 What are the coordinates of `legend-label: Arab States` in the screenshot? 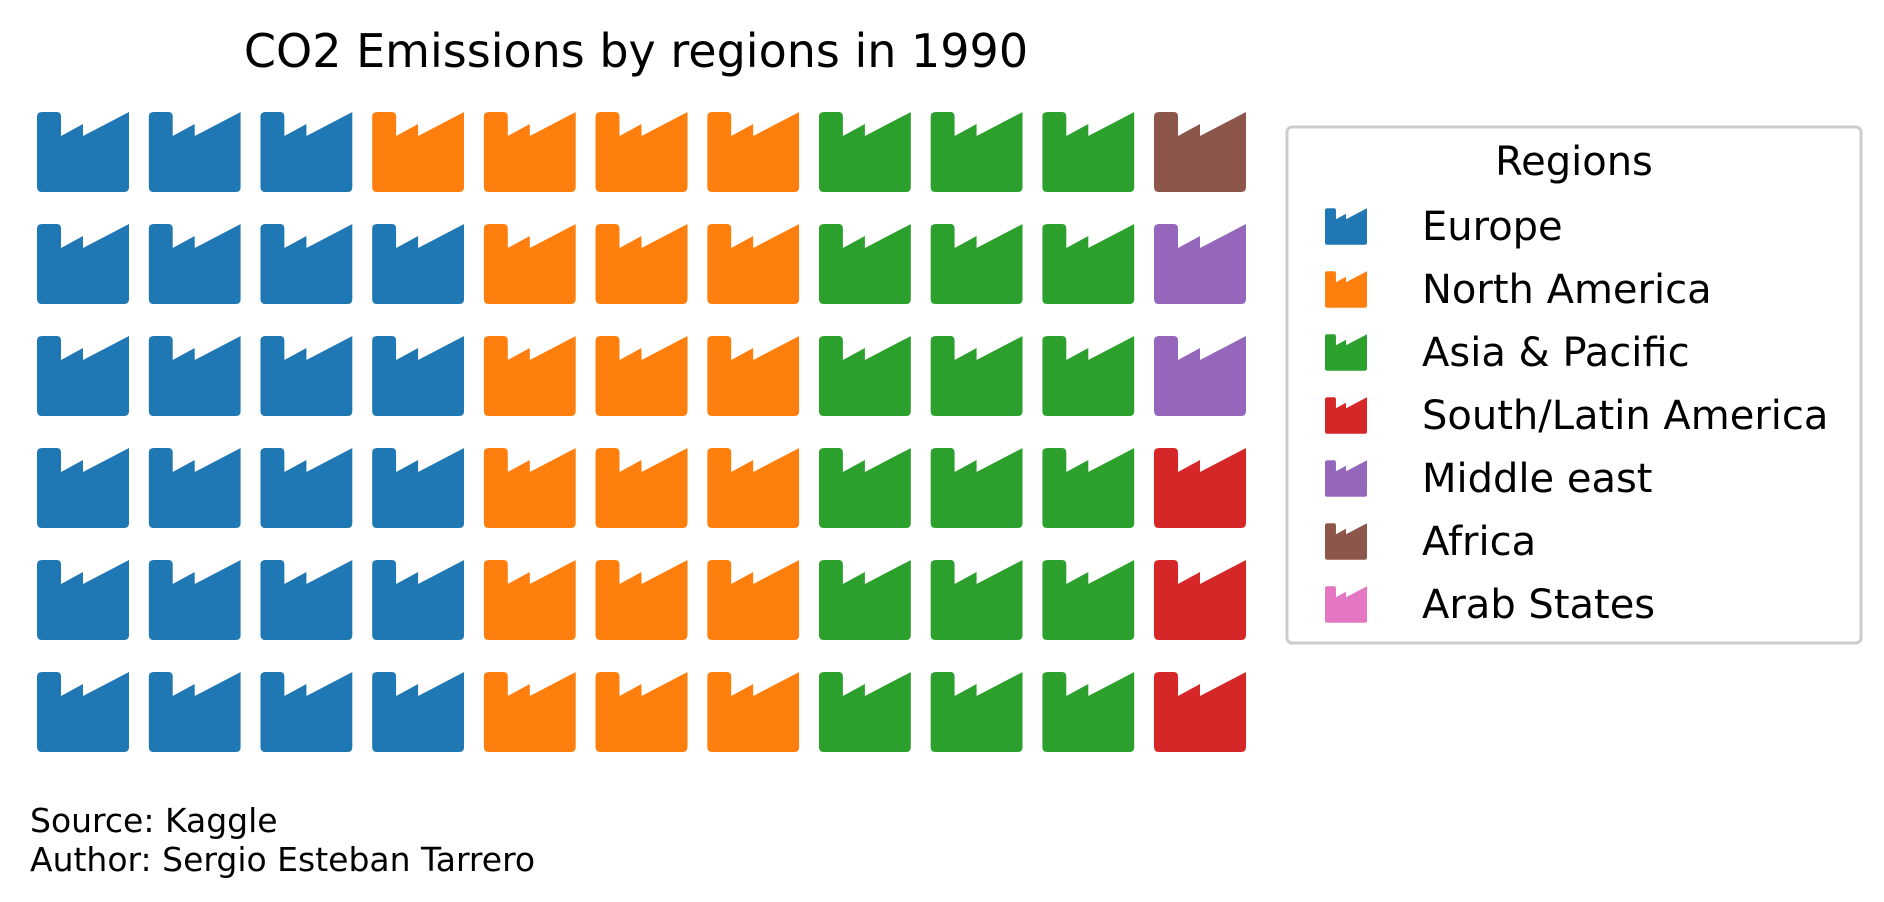 It's located at (1538, 605).